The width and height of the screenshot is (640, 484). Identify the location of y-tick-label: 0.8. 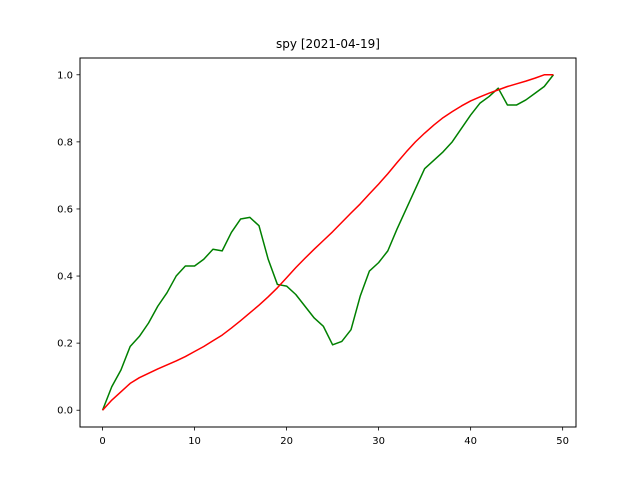
(65, 142).